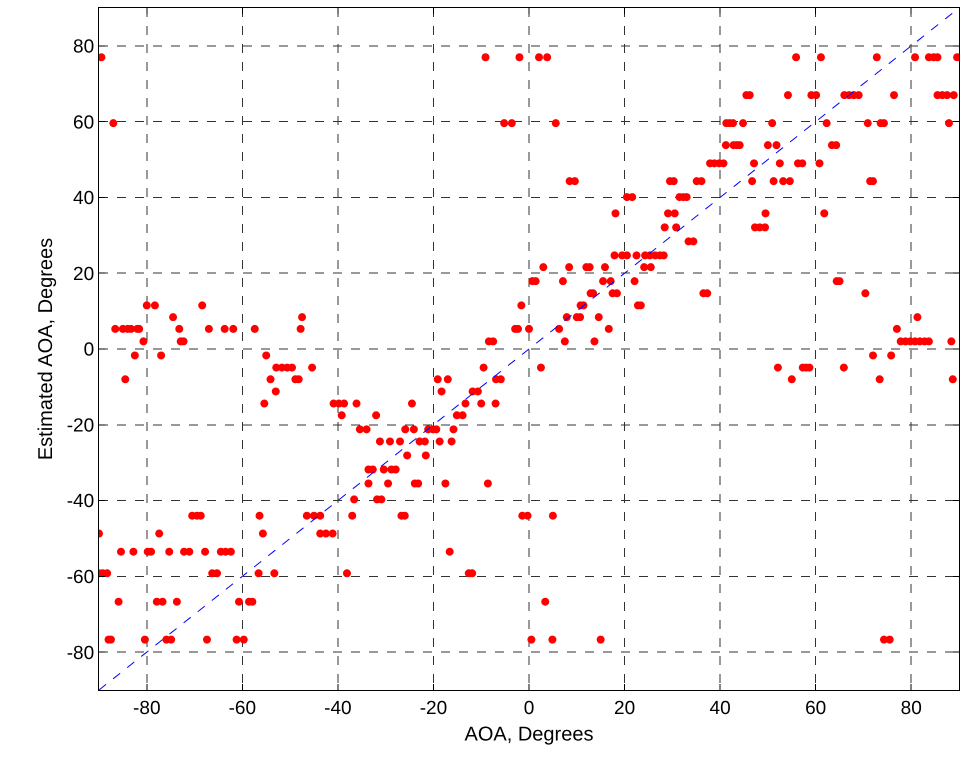 Image resolution: width=961 pixels, height=766 pixels. What do you see at coordinates (80, 501) in the screenshot?
I see `y-tick-label: -40` at bounding box center [80, 501].